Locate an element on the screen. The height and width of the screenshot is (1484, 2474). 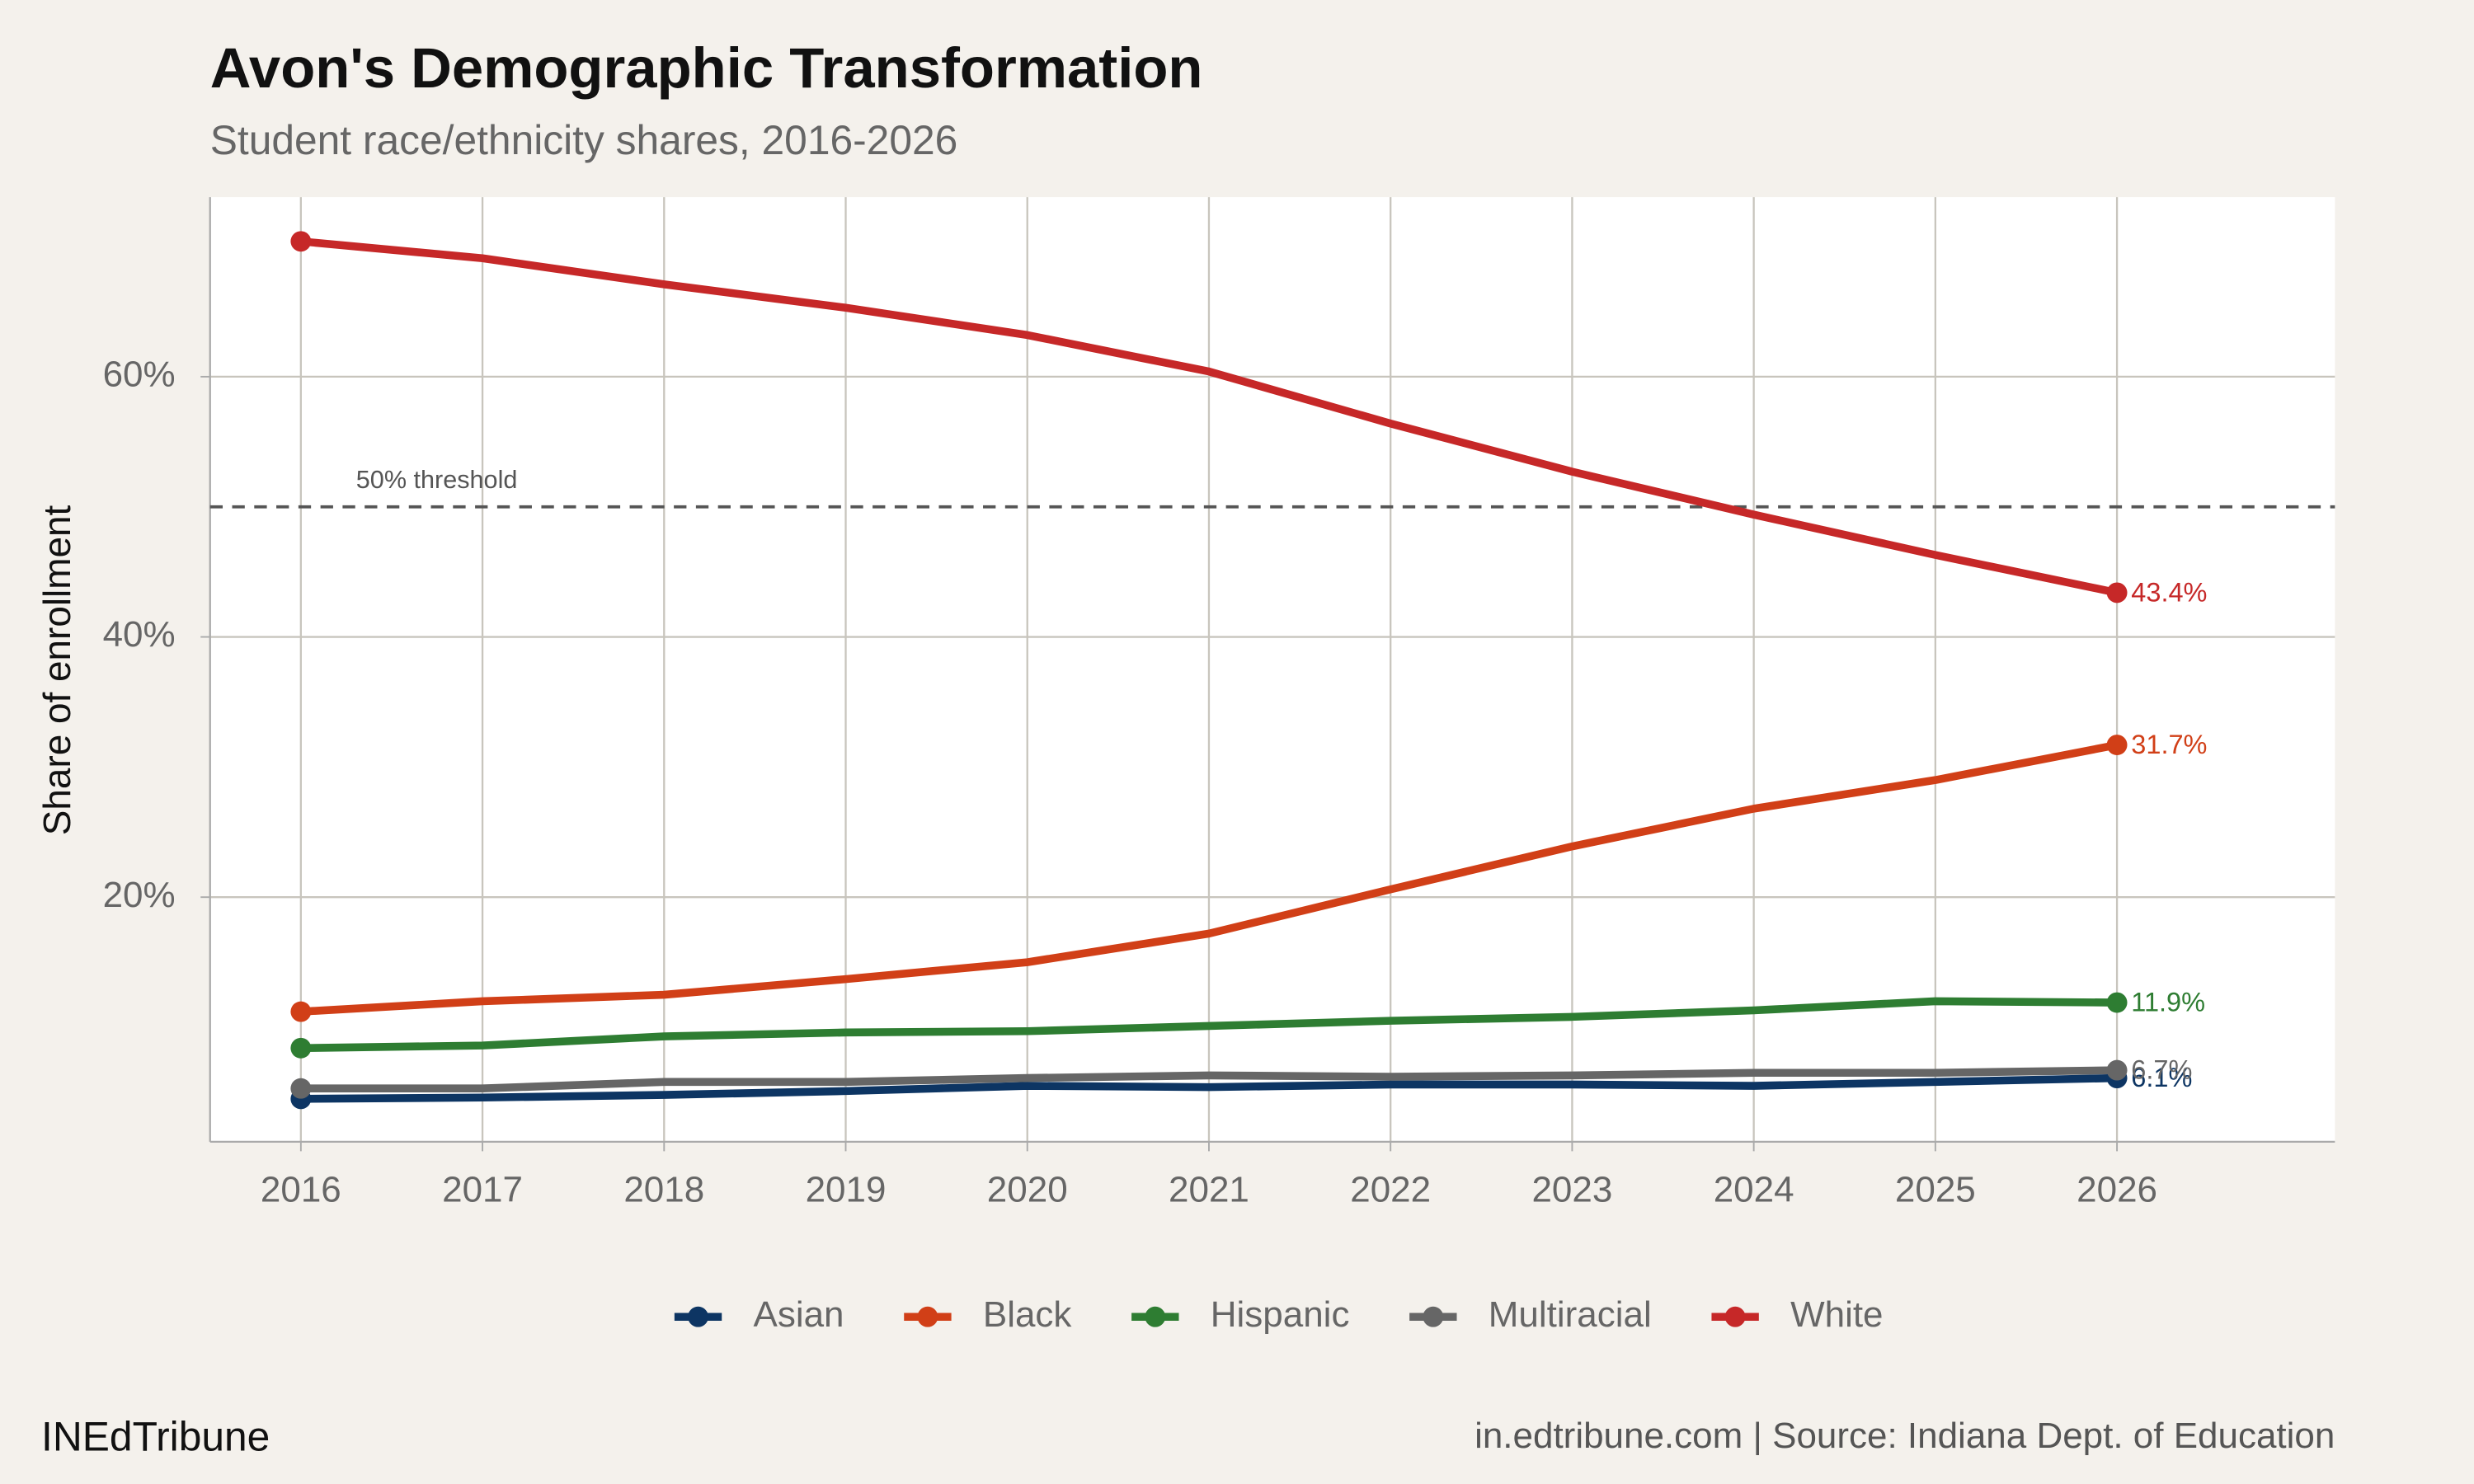
y-axis-label: Share of enrollment is located at coordinates (56, 670).